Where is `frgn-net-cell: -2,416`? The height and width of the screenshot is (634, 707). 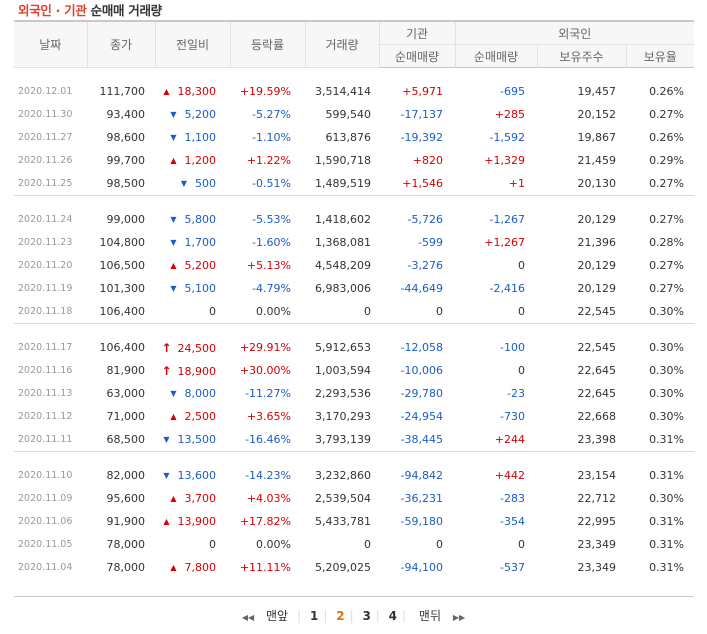 frgn-net-cell: -2,416 is located at coordinates (507, 288).